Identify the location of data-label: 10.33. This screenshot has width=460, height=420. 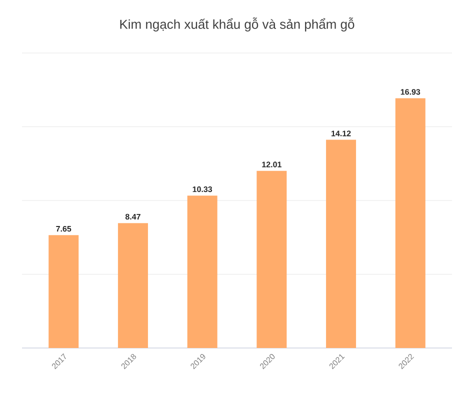
(202, 189).